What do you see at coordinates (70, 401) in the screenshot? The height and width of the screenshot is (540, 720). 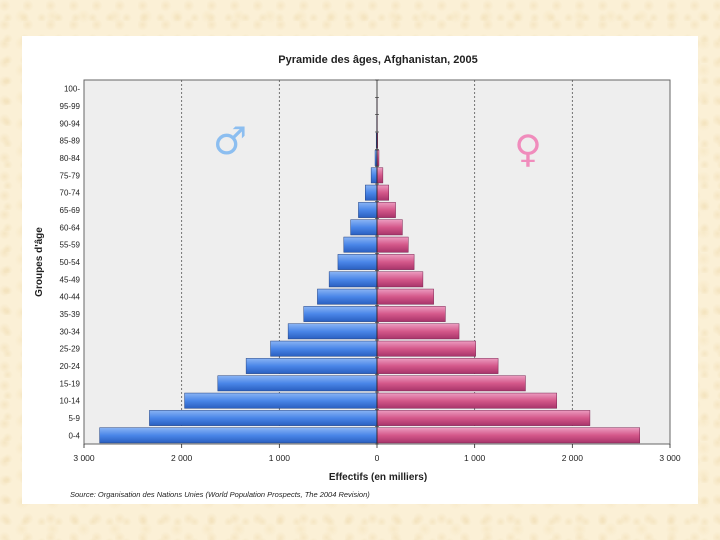 I see `y-tick-label: 10-14` at bounding box center [70, 401].